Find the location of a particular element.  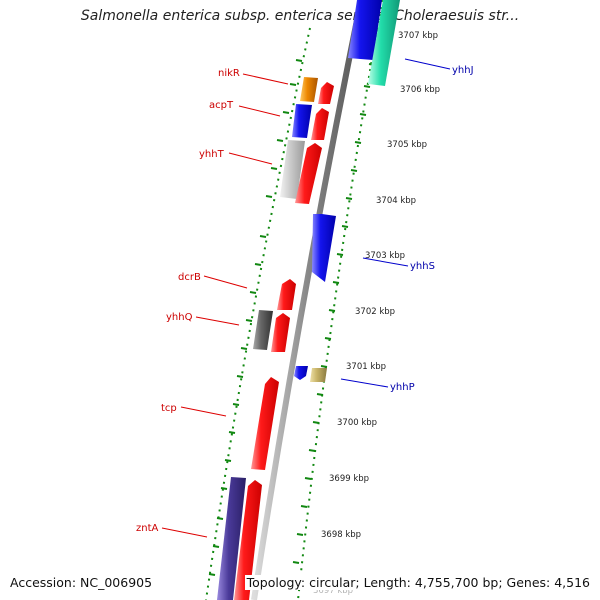

gene-label-tcp: tcp is located at coordinates (169, 408).